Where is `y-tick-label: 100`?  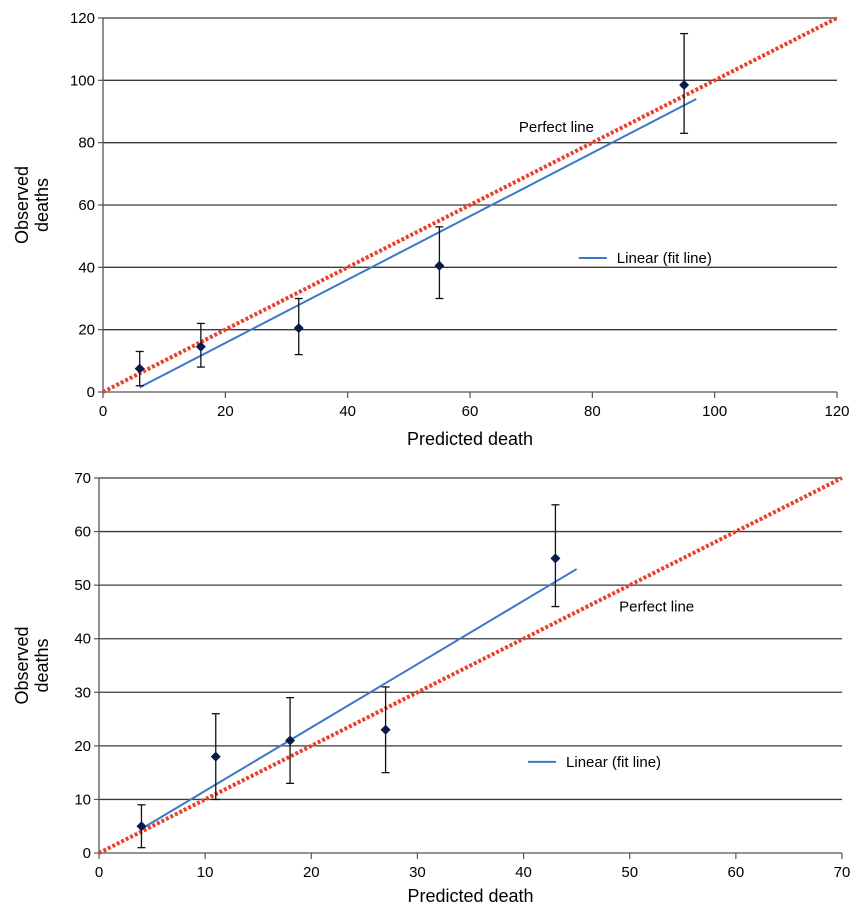
y-tick-label: 100 is located at coordinates (82, 80).